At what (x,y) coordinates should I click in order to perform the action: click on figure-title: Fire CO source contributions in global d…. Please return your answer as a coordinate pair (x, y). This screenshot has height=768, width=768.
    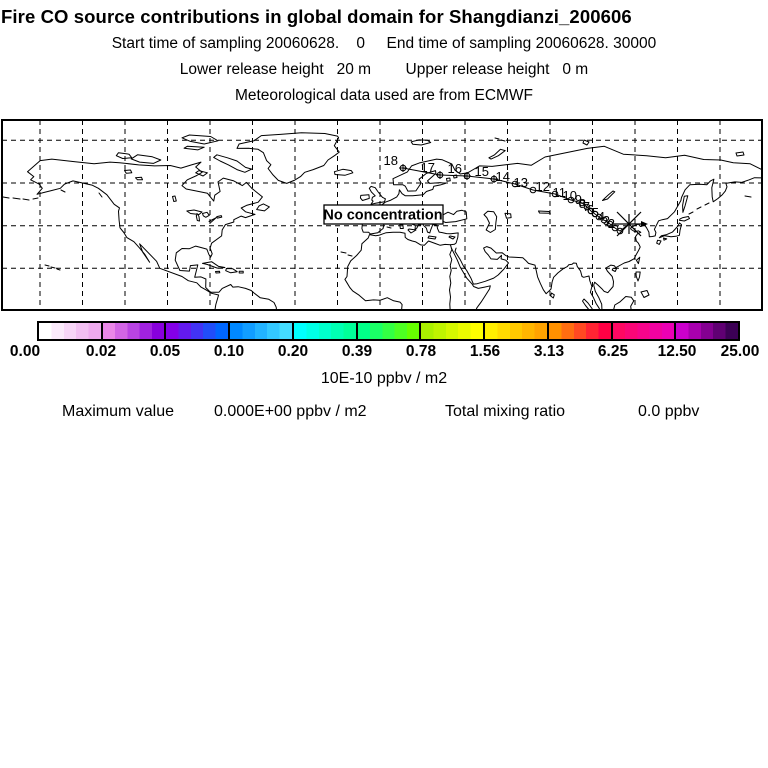
    Looking at the image, I should click on (316, 16).